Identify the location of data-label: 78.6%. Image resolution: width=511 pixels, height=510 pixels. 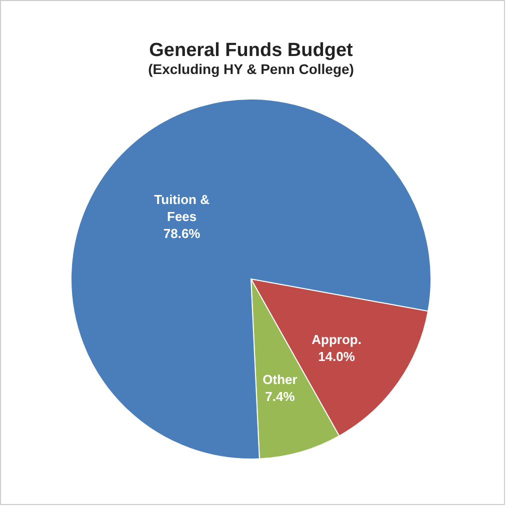
(182, 234).